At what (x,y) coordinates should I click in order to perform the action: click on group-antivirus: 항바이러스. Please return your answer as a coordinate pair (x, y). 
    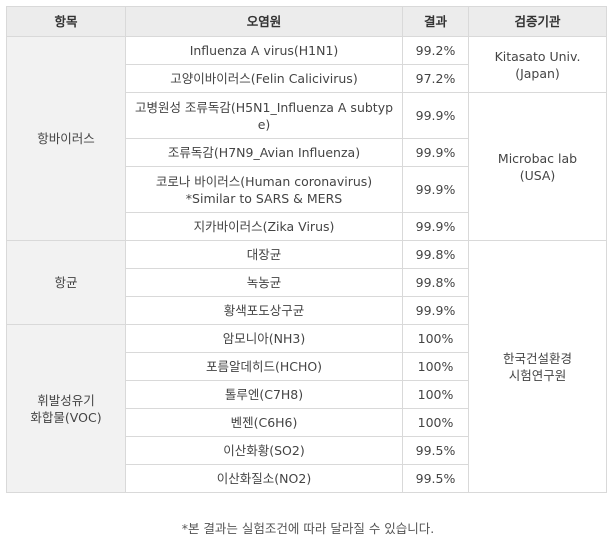
    Looking at the image, I should click on (66, 138).